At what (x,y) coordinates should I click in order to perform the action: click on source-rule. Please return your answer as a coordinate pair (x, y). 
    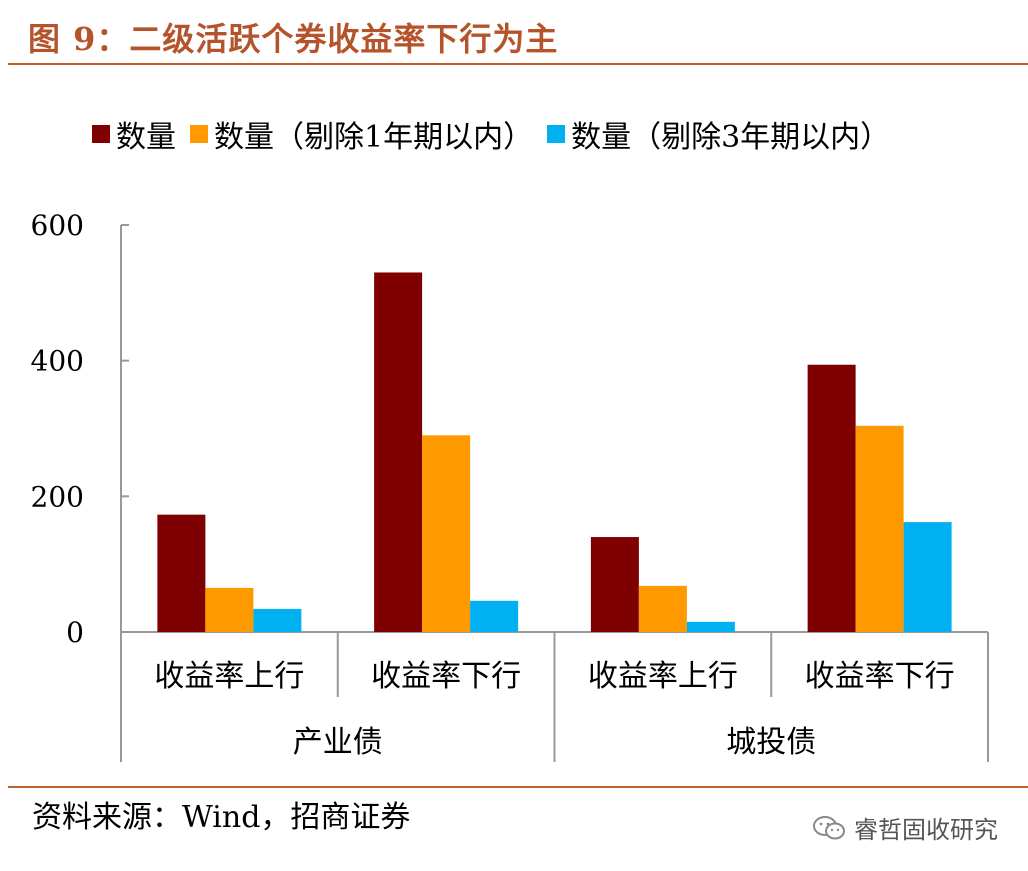
    Looking at the image, I should click on (518, 787).